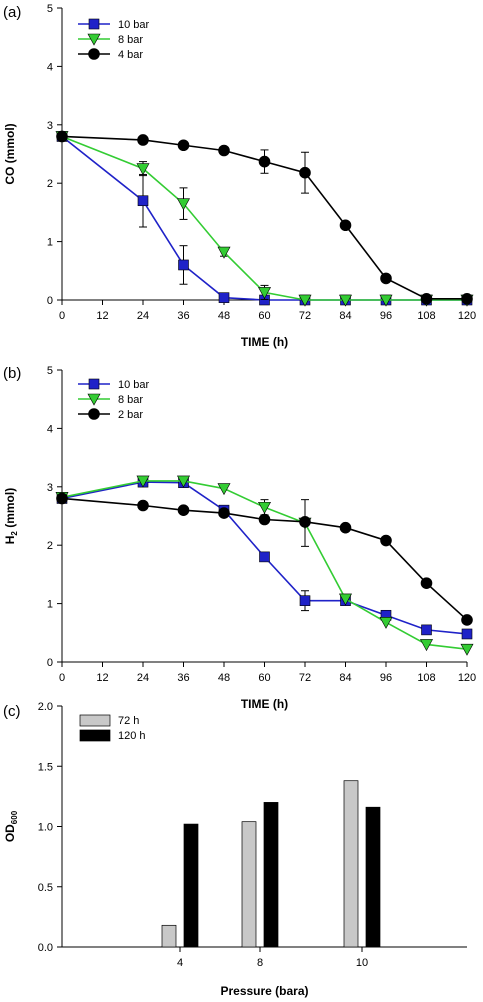 The image size is (483, 1002). What do you see at coordinates (50, 184) in the screenshot?
I see `y-tick-label: 2` at bounding box center [50, 184].